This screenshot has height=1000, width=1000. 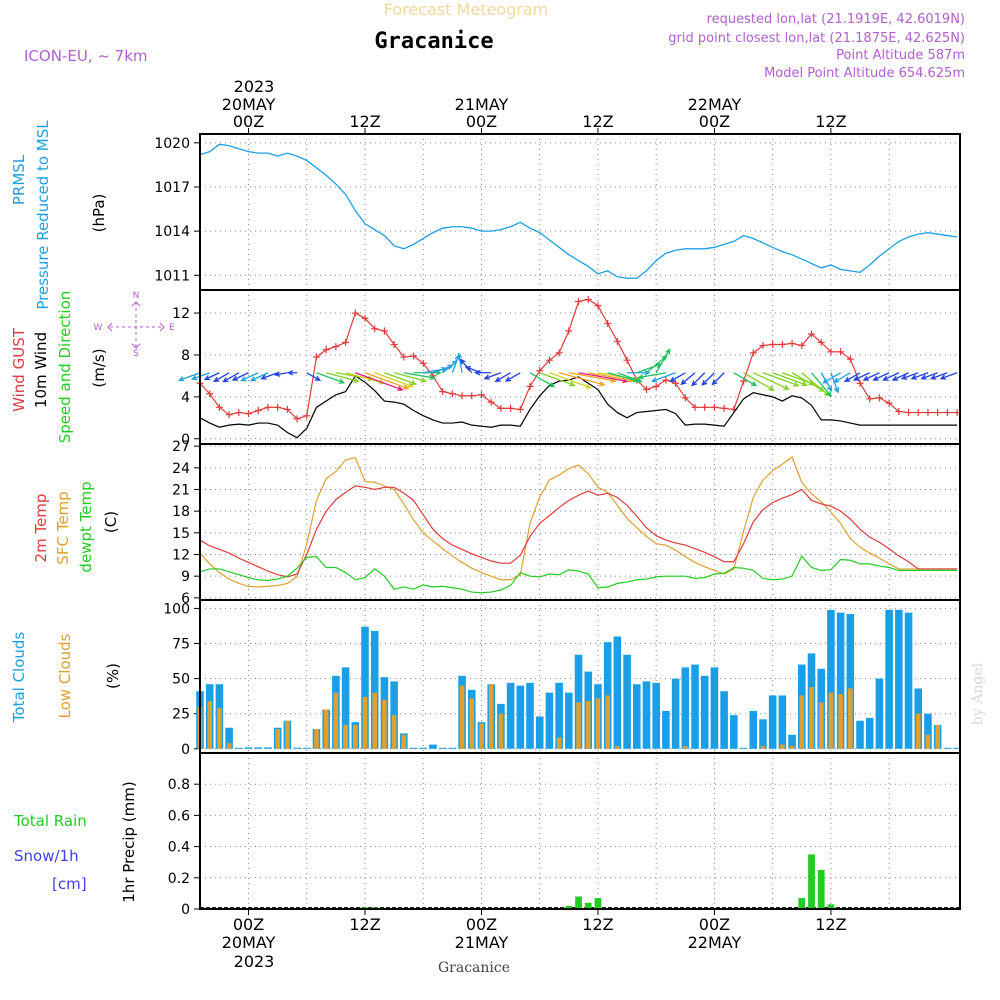 I want to click on wind10m-label: 10m Wind, so click(x=41, y=370).